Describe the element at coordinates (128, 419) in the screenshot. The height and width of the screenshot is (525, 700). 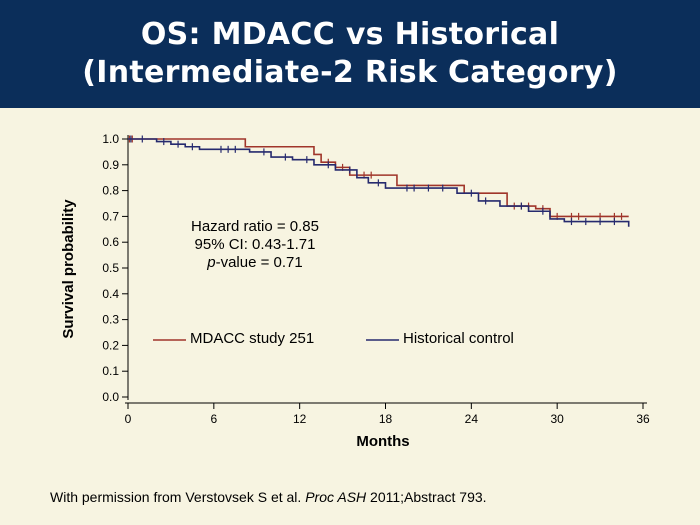
I see `x-tick-label: 0` at that location.